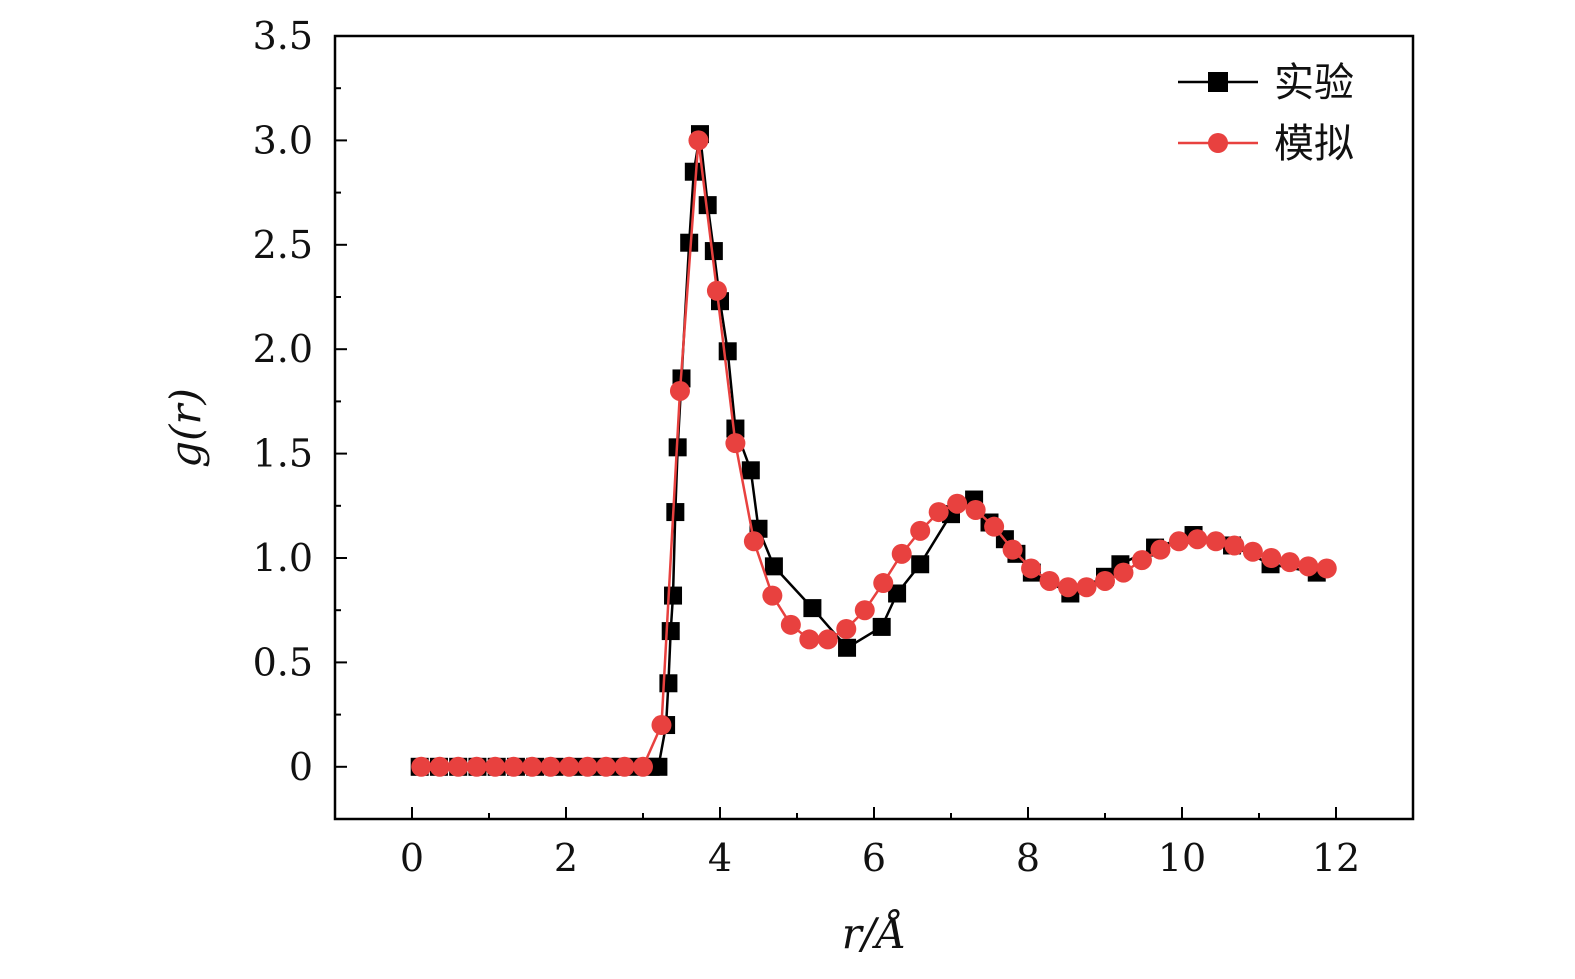  I want to click on legend-marker-square, so click(1218, 82).